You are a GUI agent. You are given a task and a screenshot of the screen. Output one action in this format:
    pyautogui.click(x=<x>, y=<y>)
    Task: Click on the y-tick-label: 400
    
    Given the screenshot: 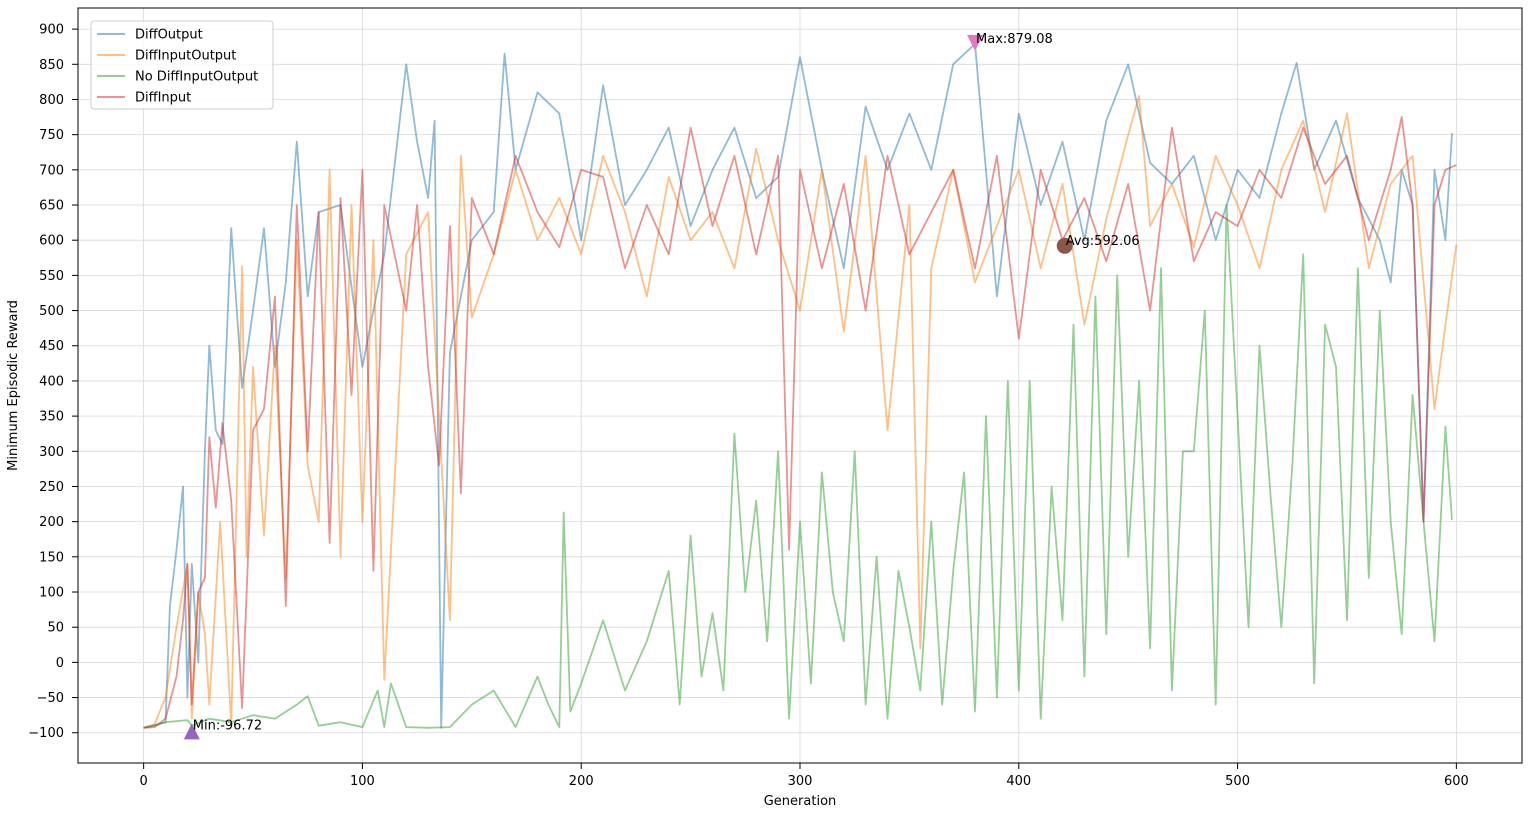 What is the action you would take?
    pyautogui.click(x=51, y=381)
    